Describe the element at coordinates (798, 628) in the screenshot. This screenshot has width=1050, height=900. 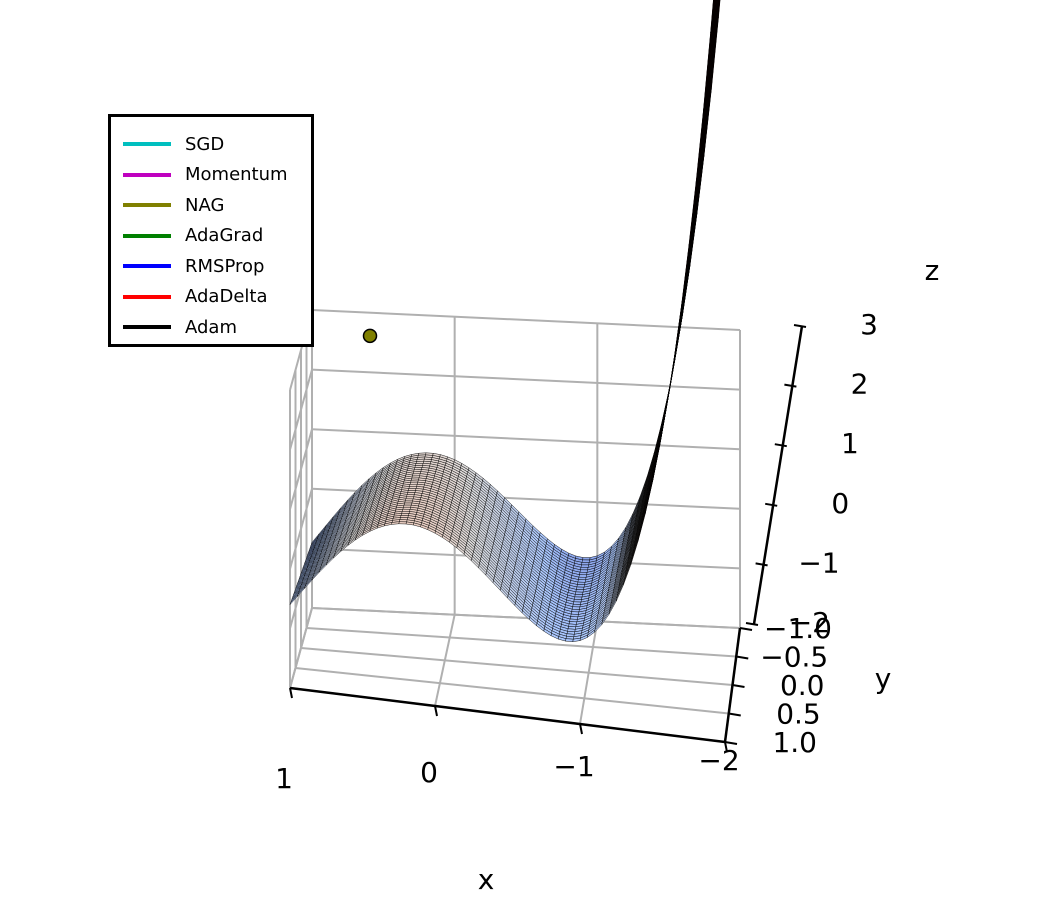
I see `y-tick-label: −1.0` at that location.